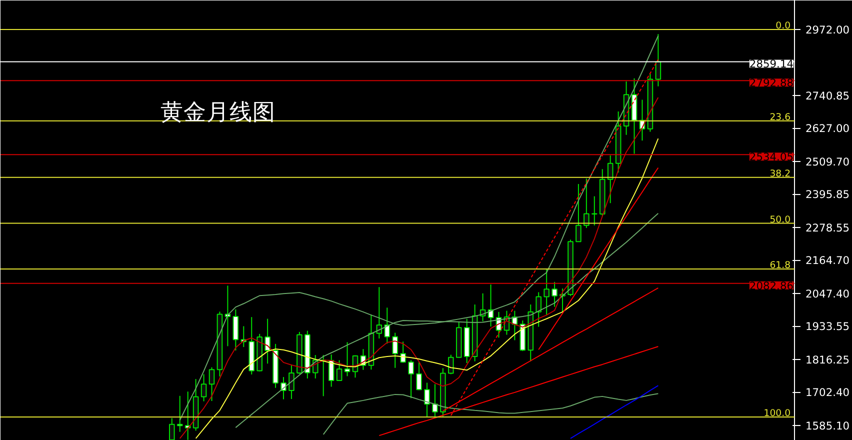 The height and width of the screenshot is (440, 852). Describe the element at coordinates (771, 157) in the screenshot. I see `ref-line-label: 2534.05` at that location.